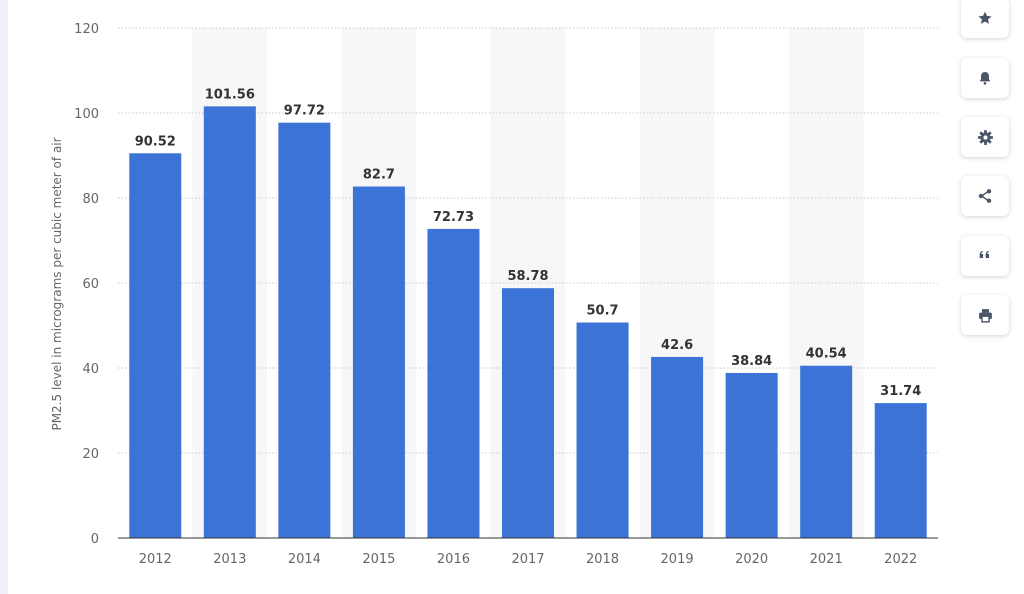 The height and width of the screenshot is (594, 1024). I want to click on bar-2018, so click(602, 430).